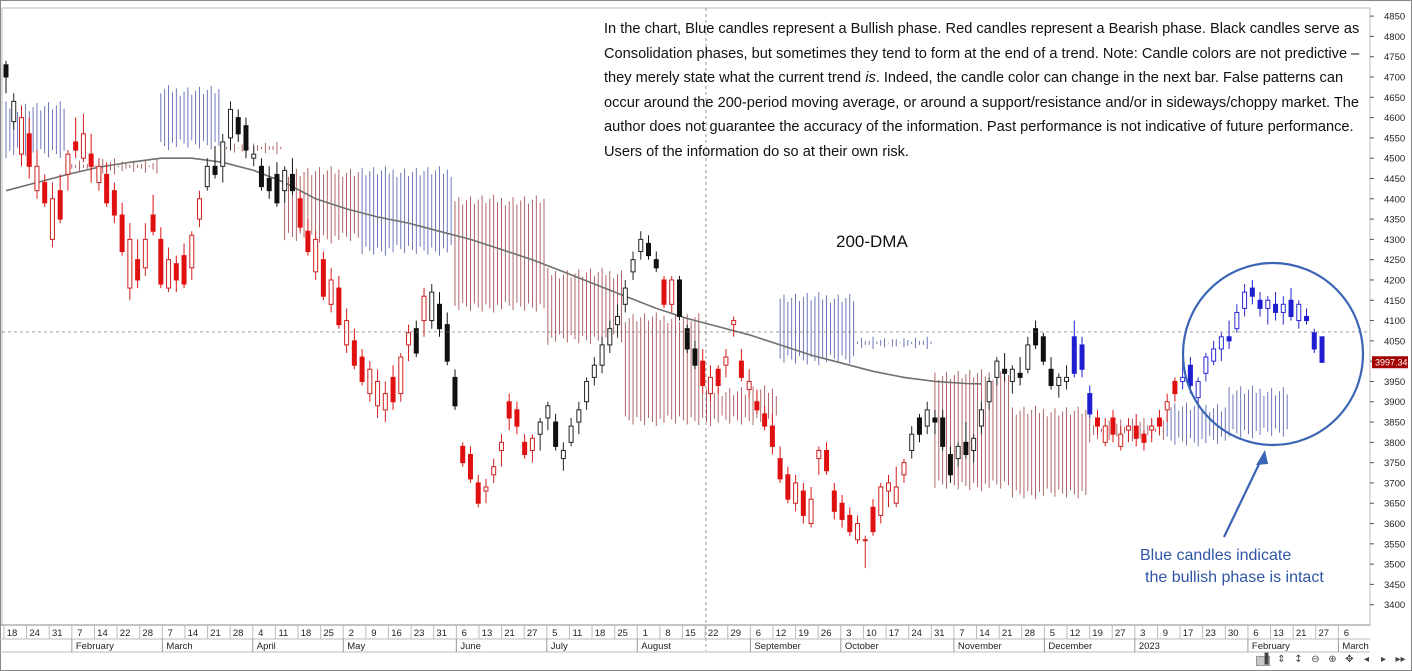 This screenshot has width=1412, height=671. Describe the element at coordinates (1332, 659) in the screenshot. I see `nav-button-4: ⊕` at that location.